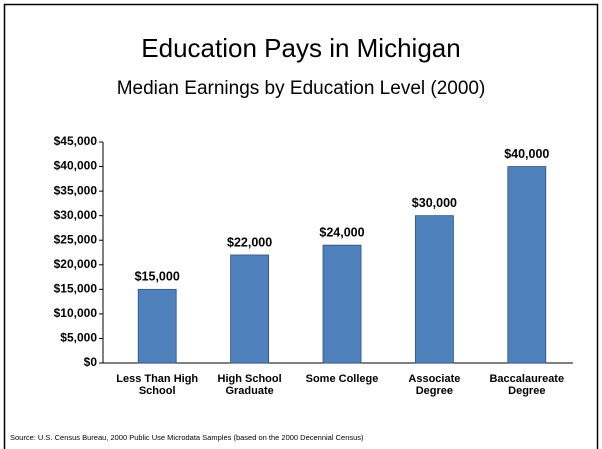 This screenshot has width=602, height=449. What do you see at coordinates (342, 379) in the screenshot?
I see `x-tick-label: Some College` at bounding box center [342, 379].